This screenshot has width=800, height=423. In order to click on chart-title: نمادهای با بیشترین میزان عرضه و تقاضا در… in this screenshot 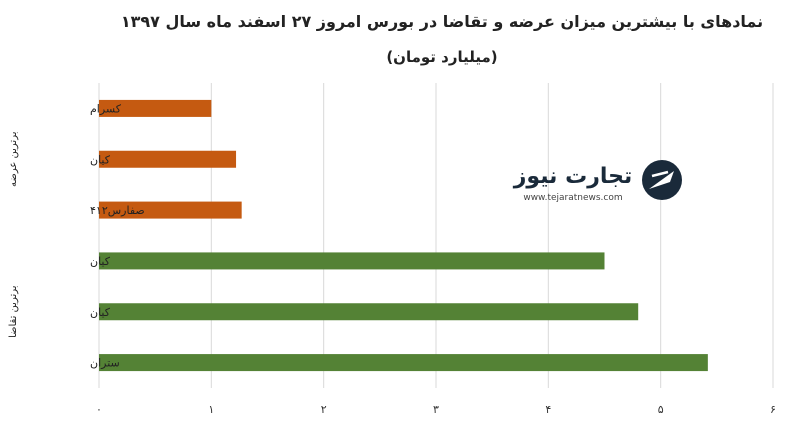, I will do `click(442, 21)`.